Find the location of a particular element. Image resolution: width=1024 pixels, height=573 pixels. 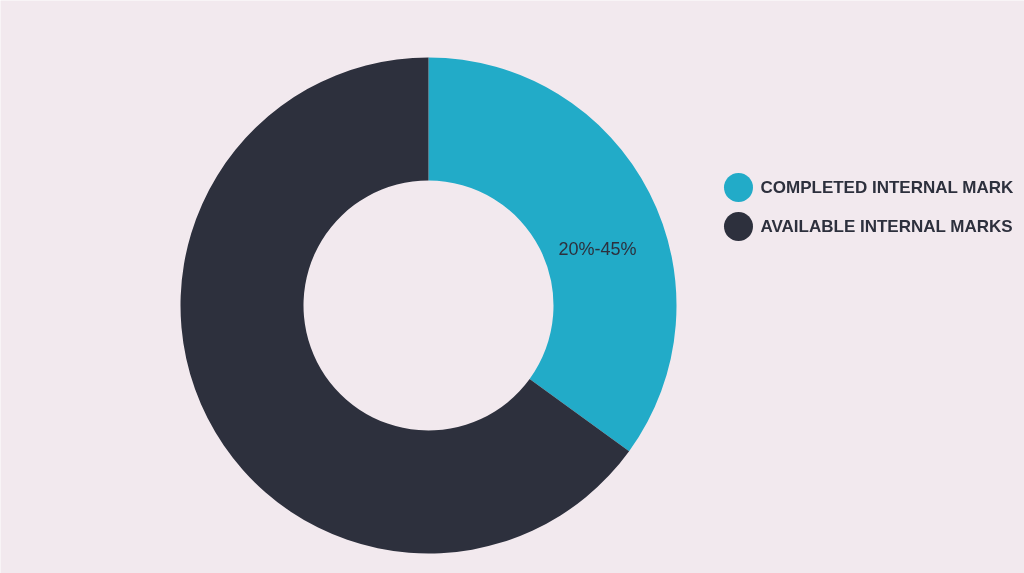

text: 20%-45% is located at coordinates (597, 248).